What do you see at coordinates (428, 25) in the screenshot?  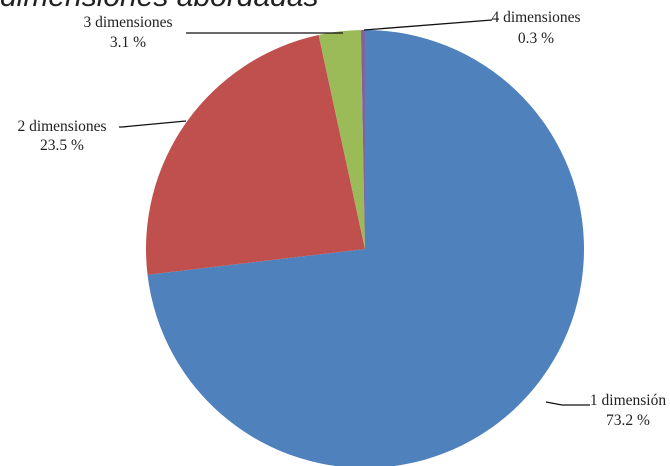 I see `leader-line-4-dimensions` at bounding box center [428, 25].